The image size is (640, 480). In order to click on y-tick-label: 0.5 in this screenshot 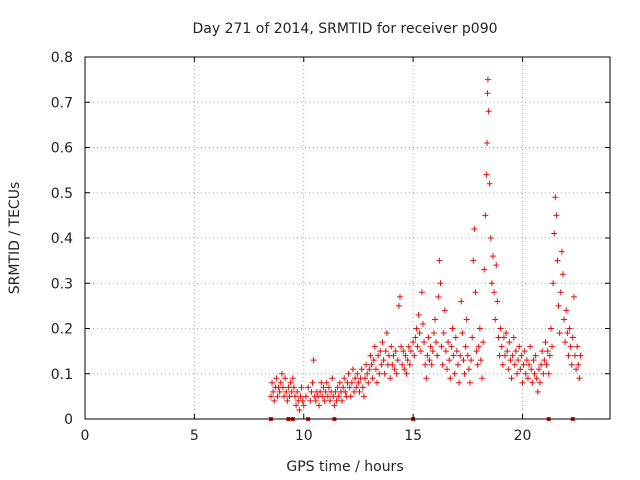, I will do `click(62, 194)`.